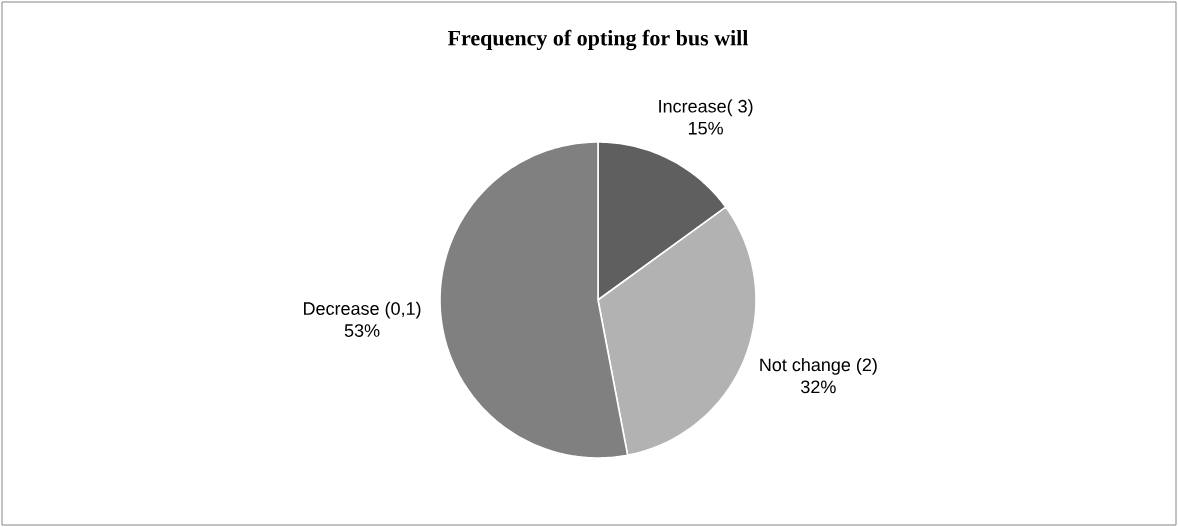  I want to click on chart-title: Frequency of opting for bus will, so click(598, 40).